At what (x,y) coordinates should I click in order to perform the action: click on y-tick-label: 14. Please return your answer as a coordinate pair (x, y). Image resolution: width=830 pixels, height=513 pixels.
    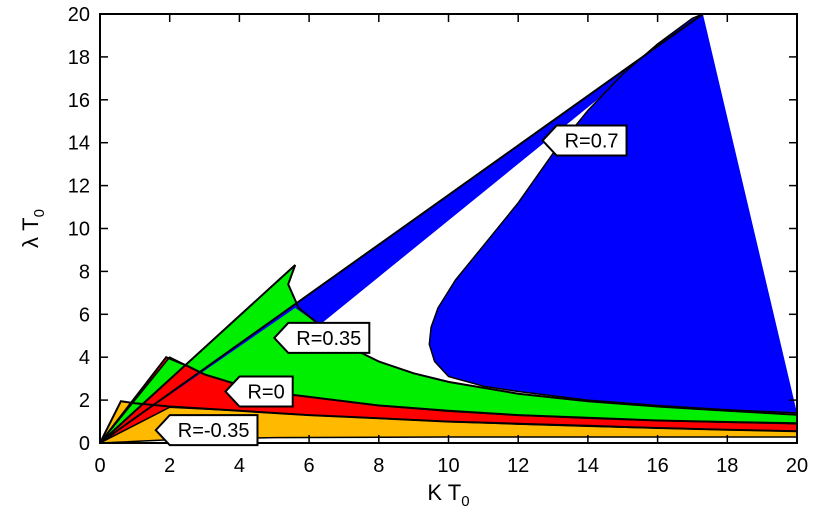
    Looking at the image, I should click on (79, 144).